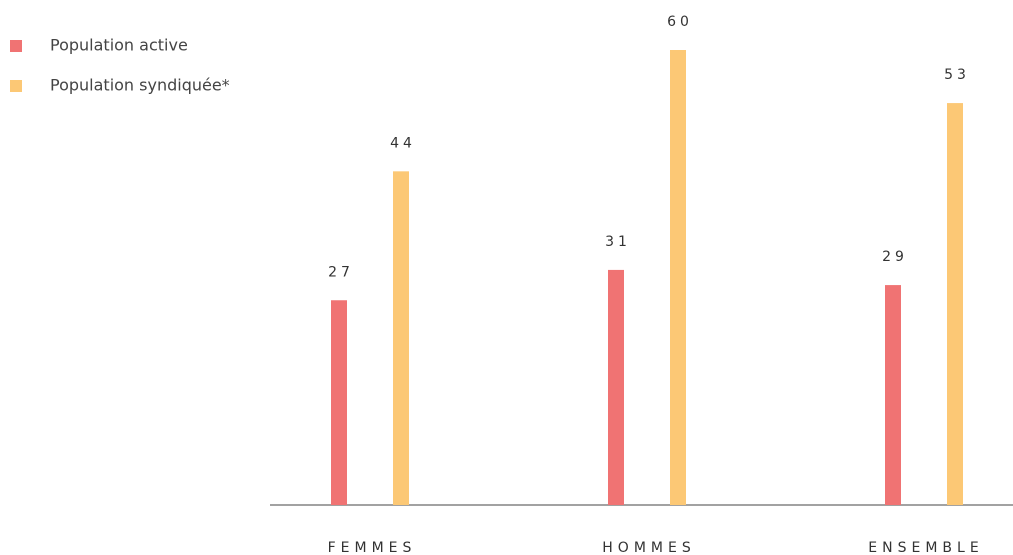 Image resolution: width=1013 pixels, height=555 pixels. Describe the element at coordinates (957, 75) in the screenshot. I see `value-label: 53` at that location.